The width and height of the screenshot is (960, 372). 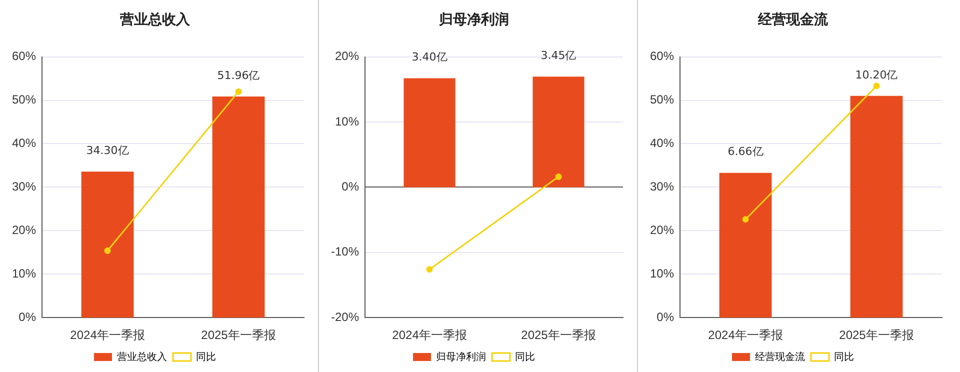 I want to click on legend-label: 经营现金流, so click(x=780, y=356).